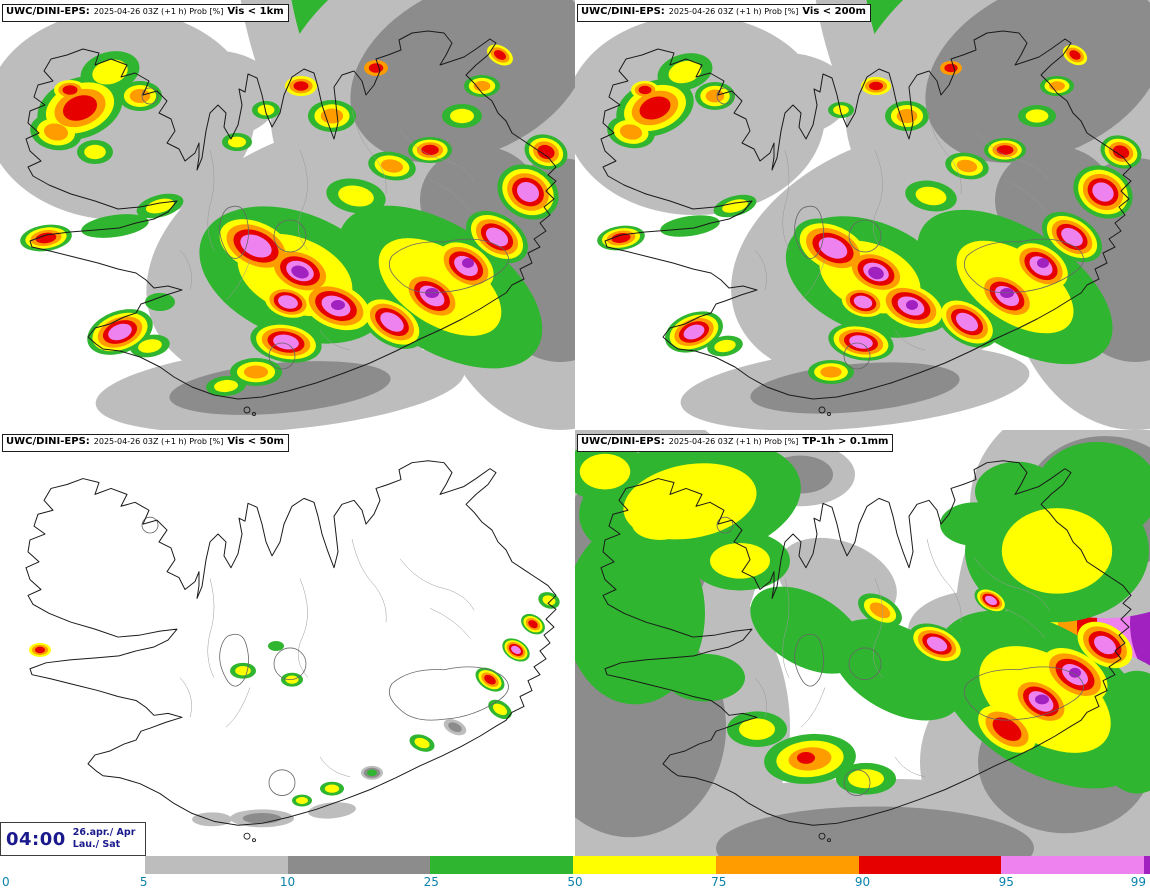 The image size is (1150, 891). What do you see at coordinates (143, 882) in the screenshot?
I see `colorbar-label-5: 5` at bounding box center [143, 882].